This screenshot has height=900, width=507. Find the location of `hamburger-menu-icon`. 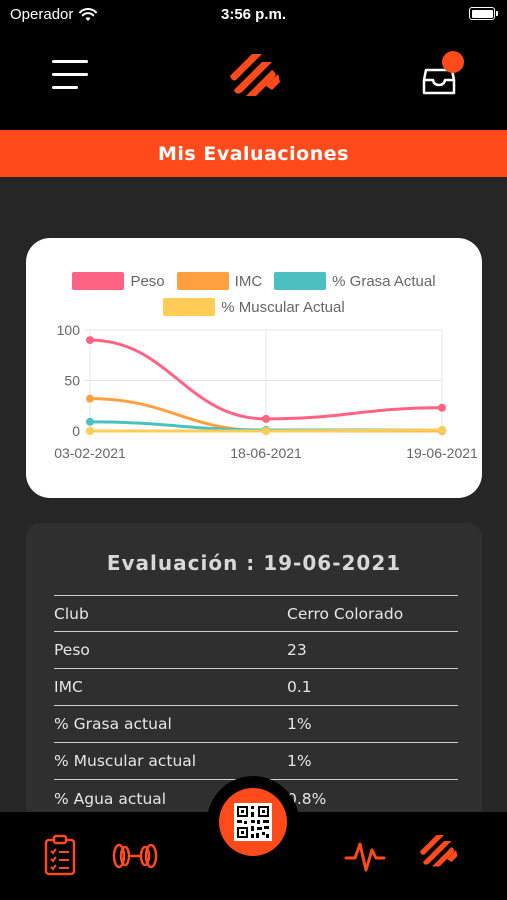

hamburger-menu-icon is located at coordinates (72, 77).